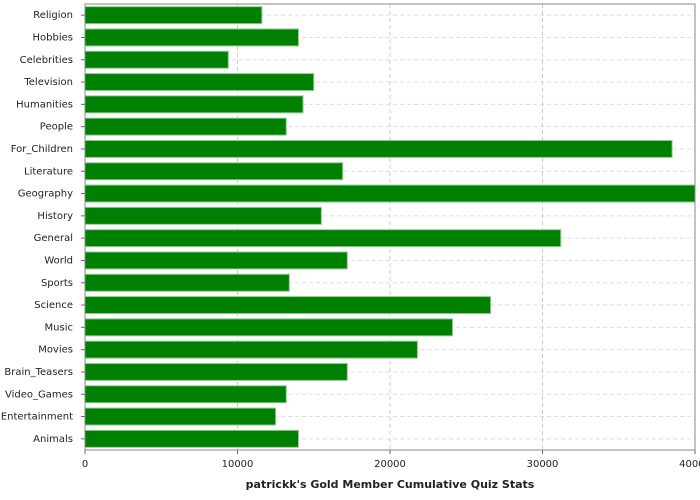 Image resolution: width=700 pixels, height=500 pixels. I want to click on y-tick-label: Television, so click(48, 82).